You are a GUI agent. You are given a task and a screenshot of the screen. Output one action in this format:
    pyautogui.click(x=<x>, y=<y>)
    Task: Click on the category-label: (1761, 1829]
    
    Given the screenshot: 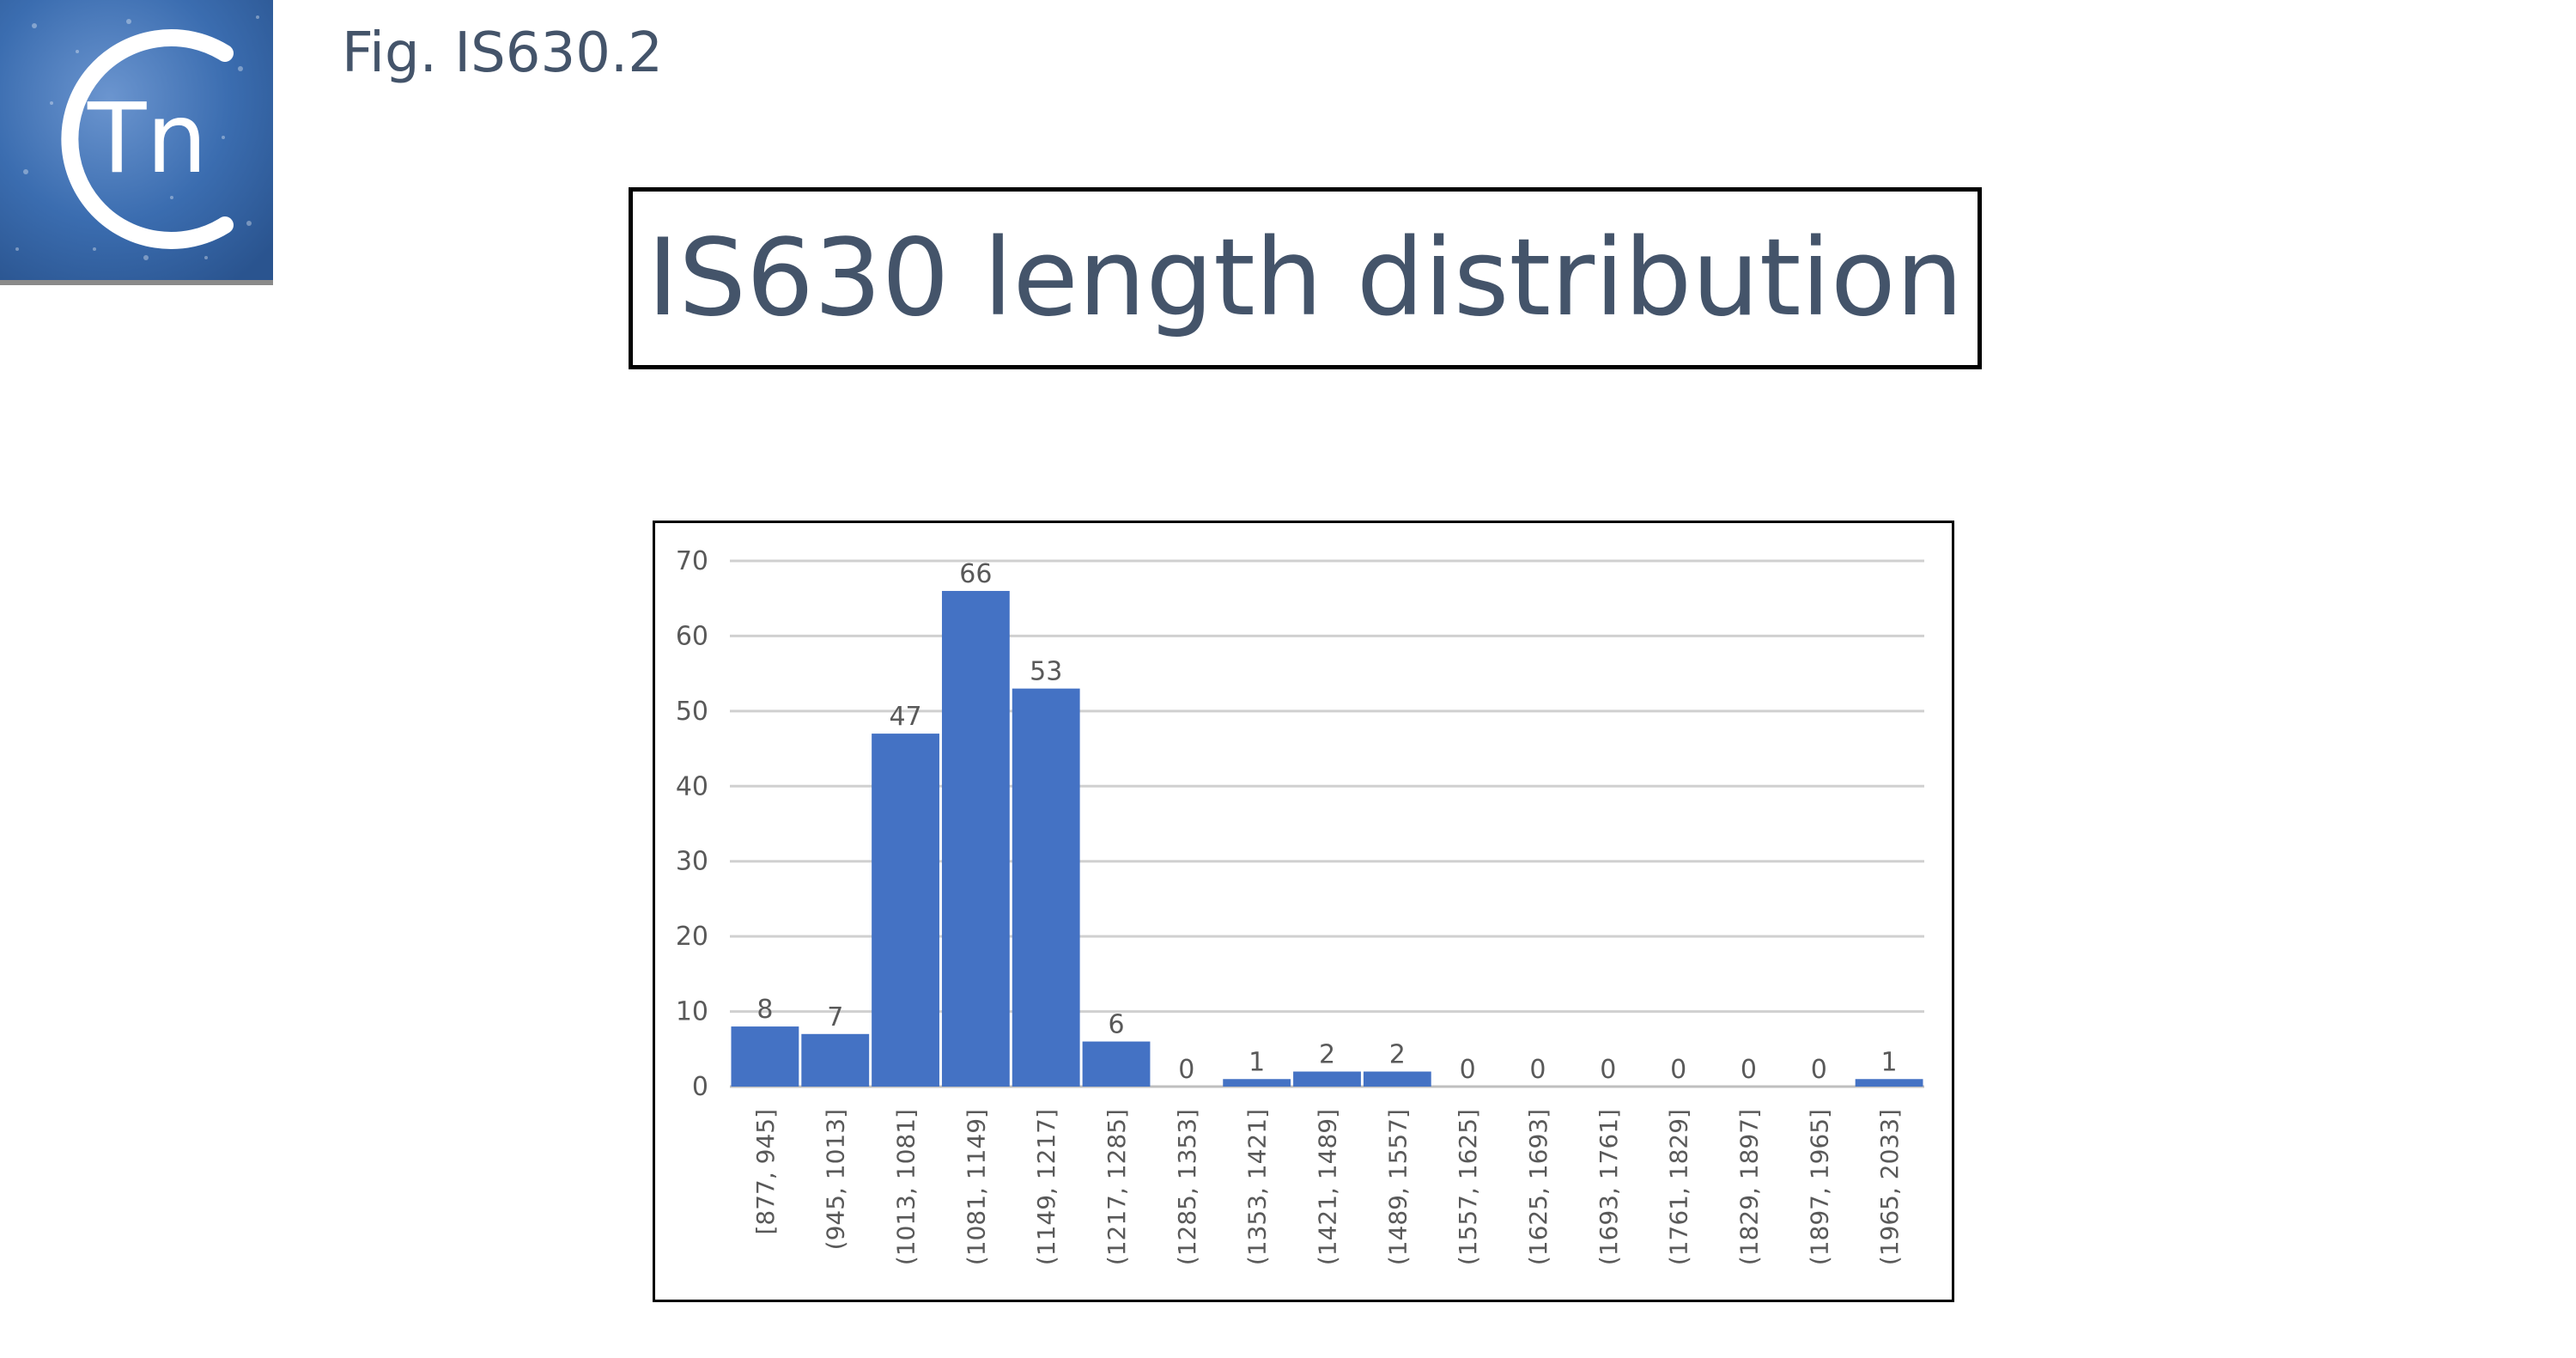 What is the action you would take?
    pyautogui.click(x=1679, y=1187)
    